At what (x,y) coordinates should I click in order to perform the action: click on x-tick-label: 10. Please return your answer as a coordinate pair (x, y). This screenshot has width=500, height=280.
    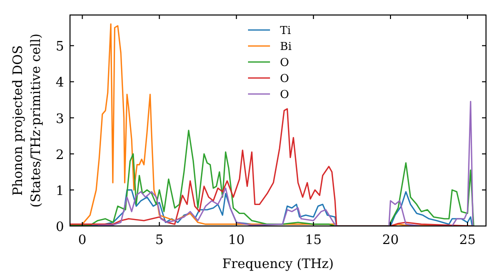
    Looking at the image, I should click on (236, 240).